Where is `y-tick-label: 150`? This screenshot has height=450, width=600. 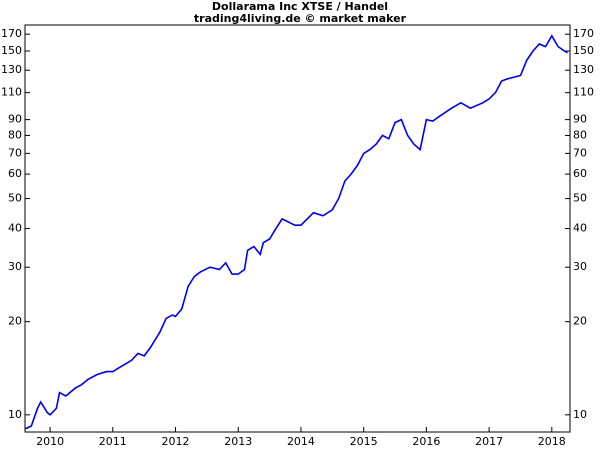 y-tick-label: 150 is located at coordinates (11, 50).